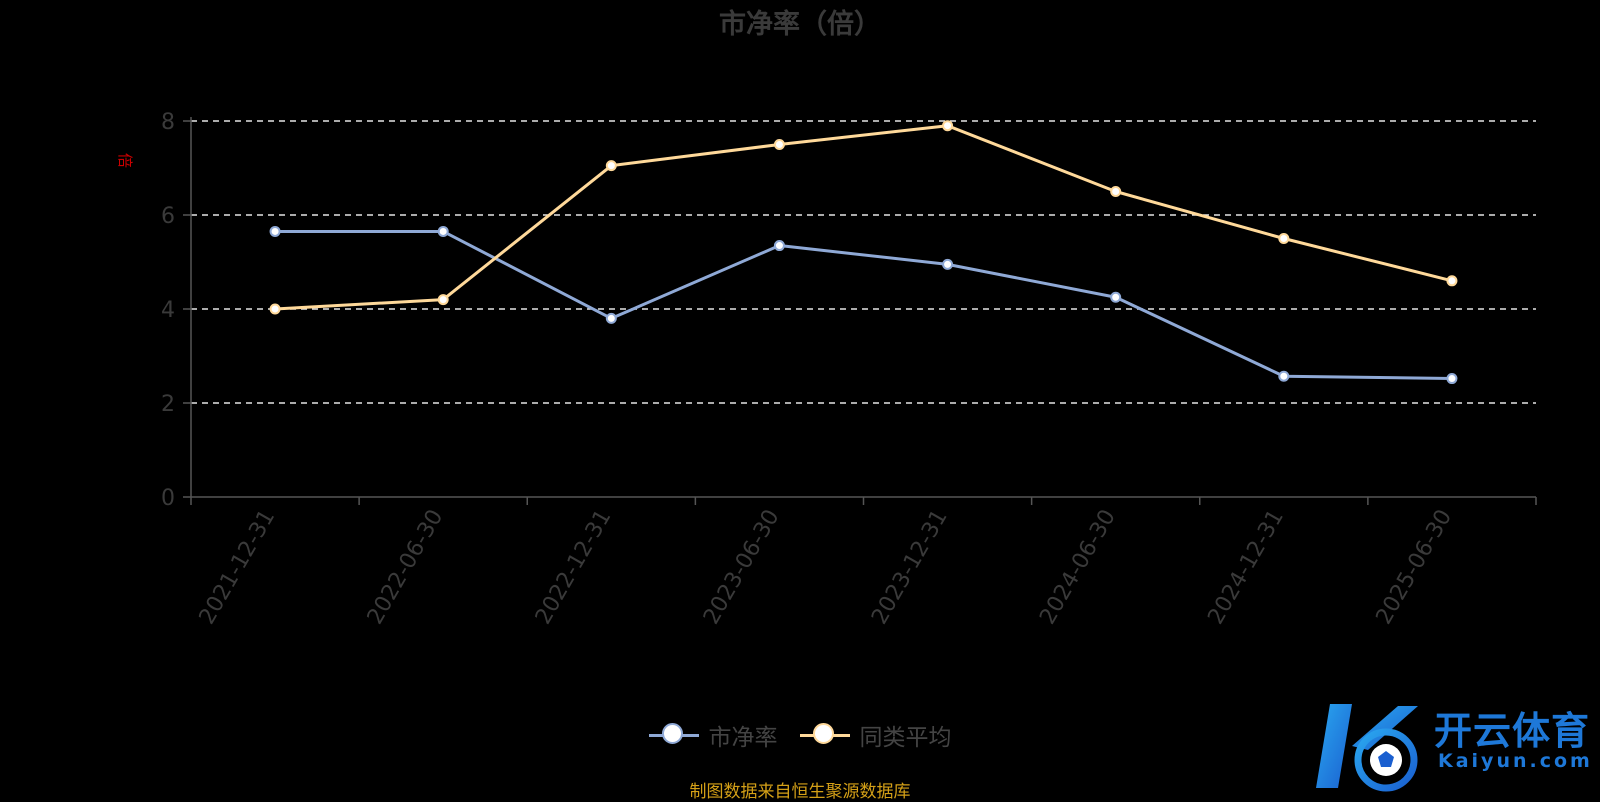 The image size is (1600, 802). I want to click on legend-item-avg: 同类平均, so click(875, 735).